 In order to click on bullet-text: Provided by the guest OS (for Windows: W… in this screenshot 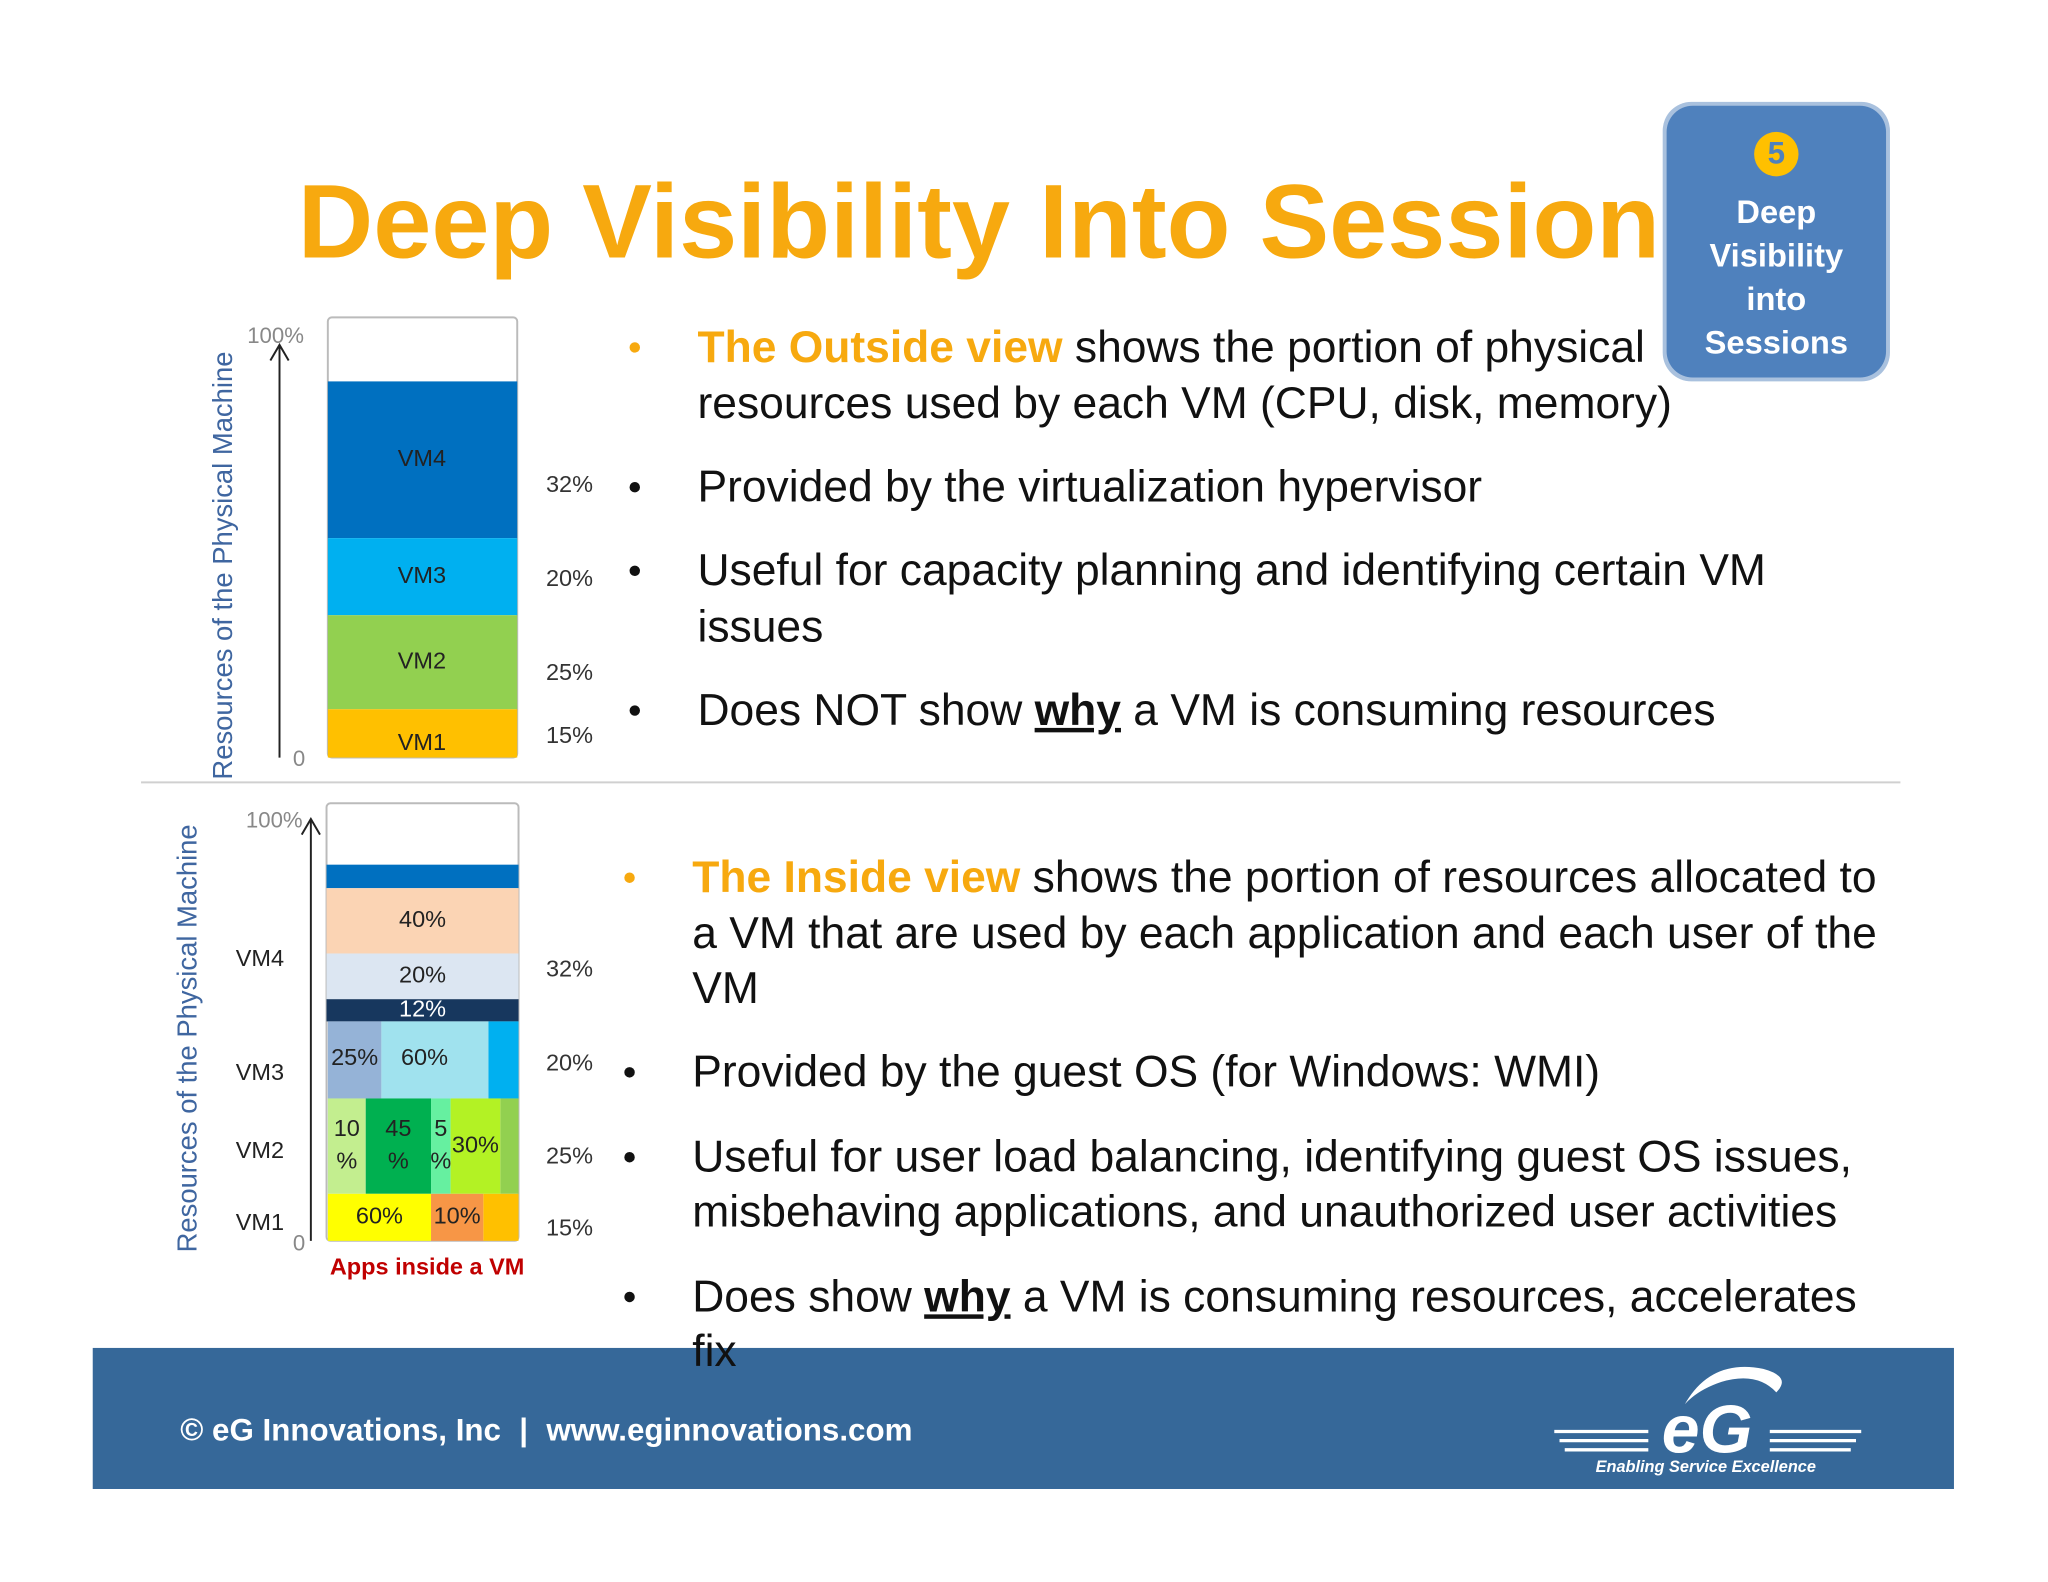, I will do `click(1146, 1072)`.